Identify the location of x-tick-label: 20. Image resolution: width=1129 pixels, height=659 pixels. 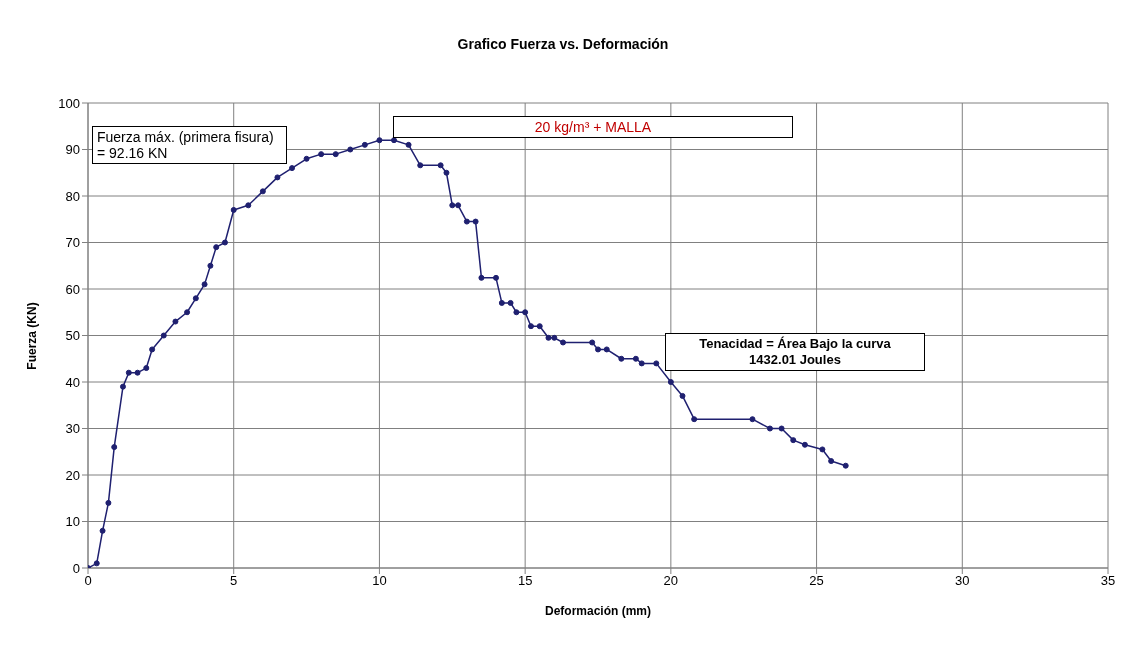
(671, 581).